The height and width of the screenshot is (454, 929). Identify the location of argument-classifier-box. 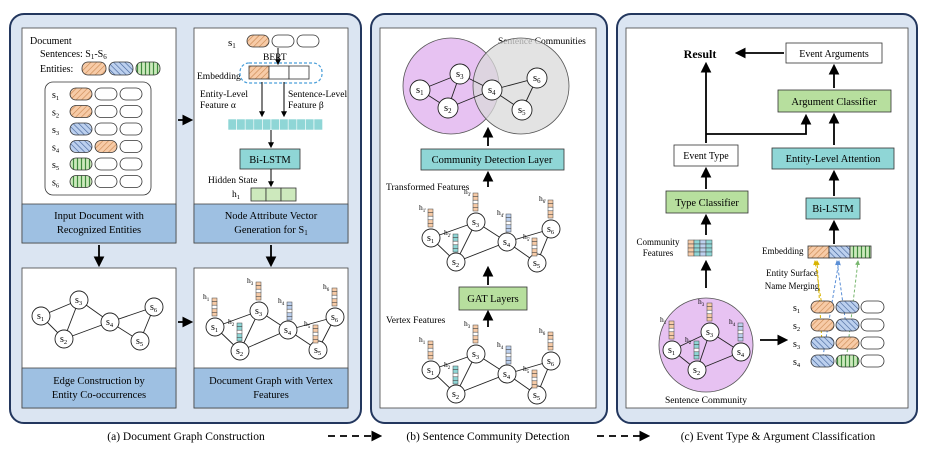
(834, 101).